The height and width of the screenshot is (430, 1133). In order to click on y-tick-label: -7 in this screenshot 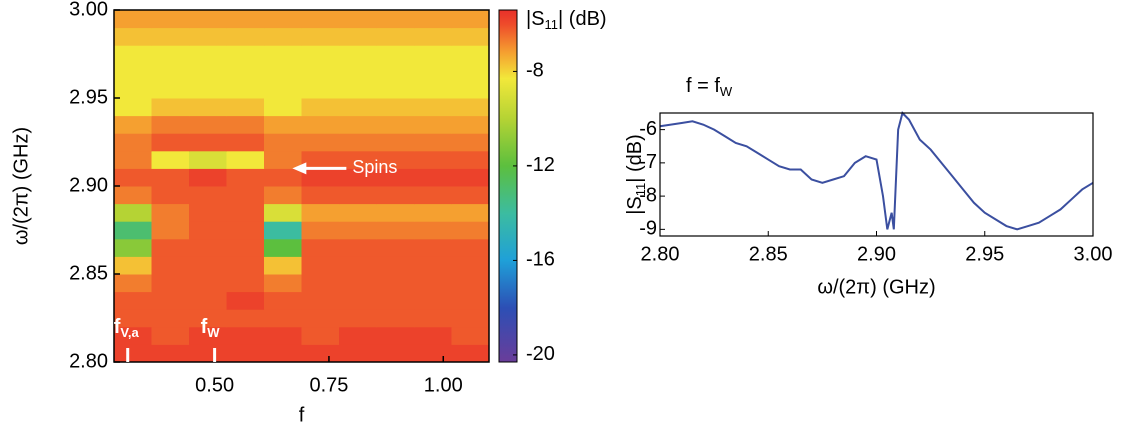, I will do `click(648, 162)`.